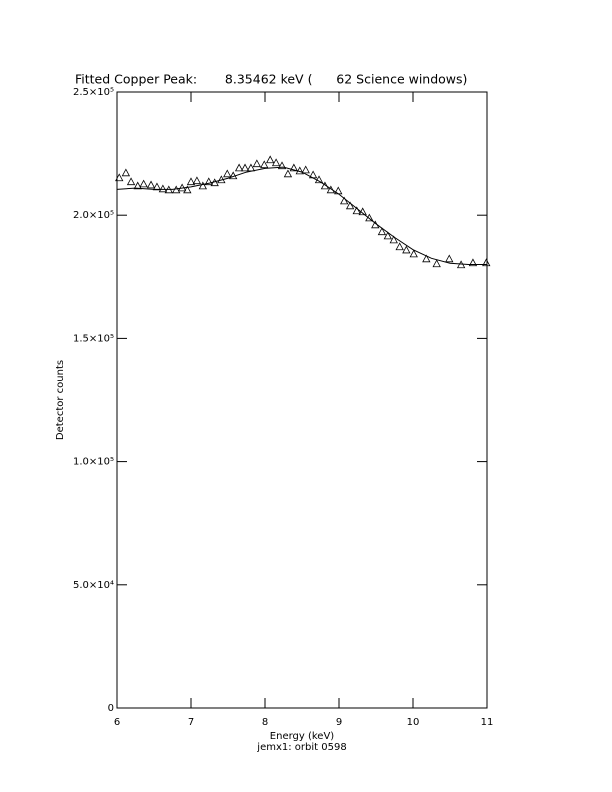 The height and width of the screenshot is (792, 612). I want to click on y-tick-label: 1.0×10⁵, so click(93, 462).